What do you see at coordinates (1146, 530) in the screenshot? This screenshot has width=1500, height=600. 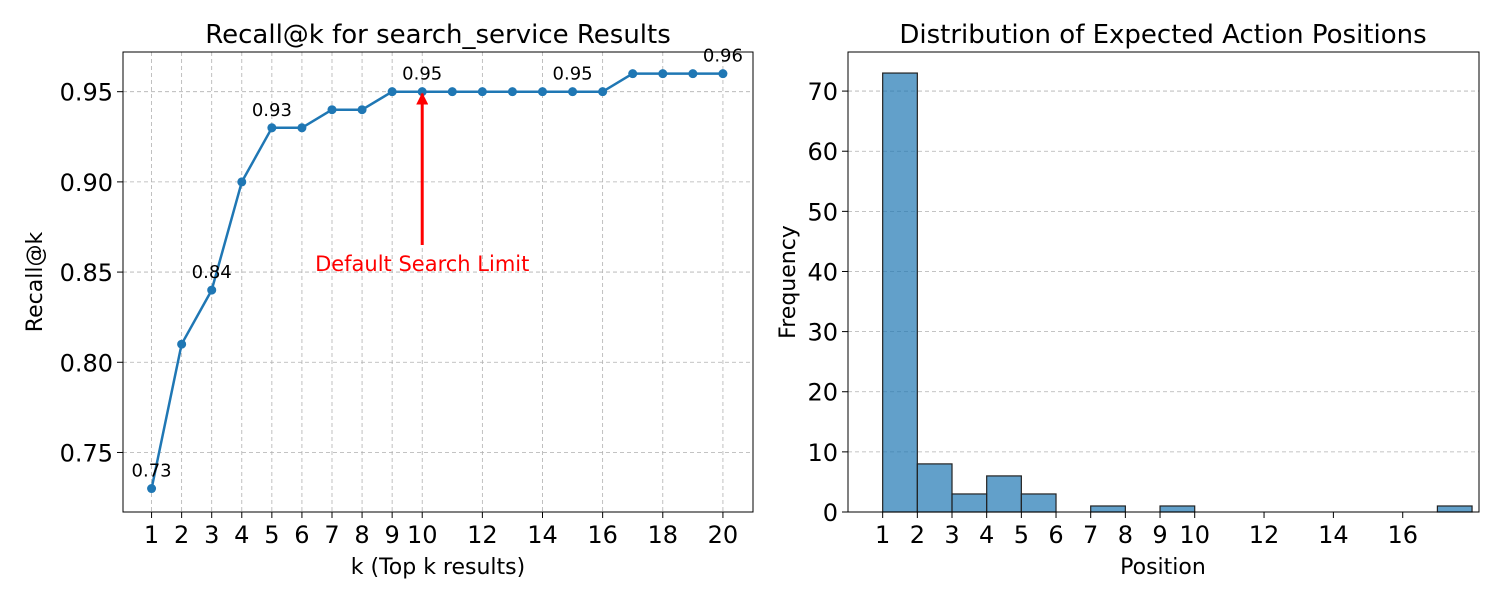 I see `histogram-x-ticks: 1 2 3 4 5 6 7 8 9 10 12 14 16` at bounding box center [1146, 530].